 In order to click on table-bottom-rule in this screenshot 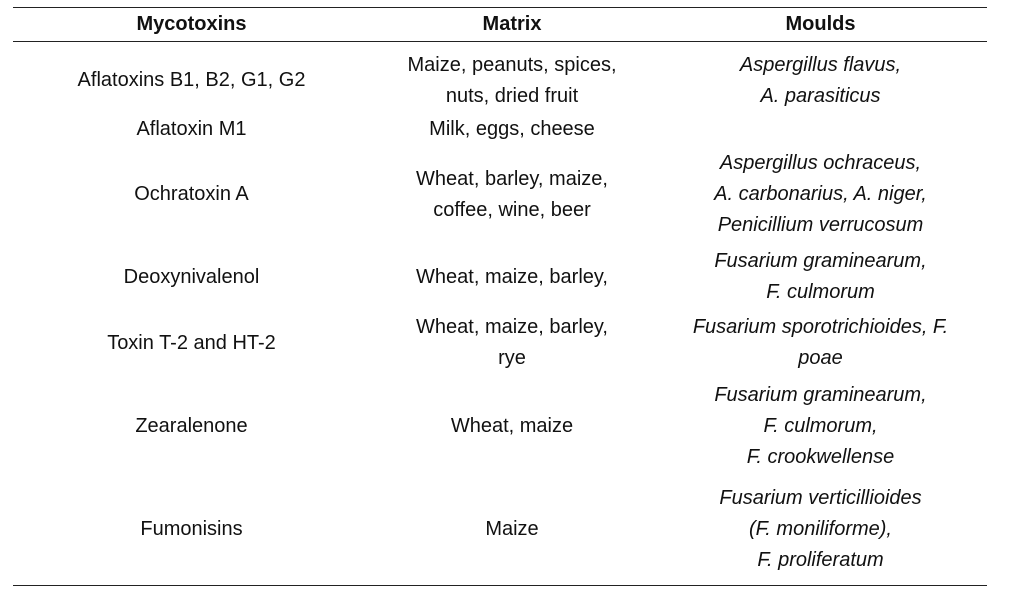, I will do `click(500, 585)`.